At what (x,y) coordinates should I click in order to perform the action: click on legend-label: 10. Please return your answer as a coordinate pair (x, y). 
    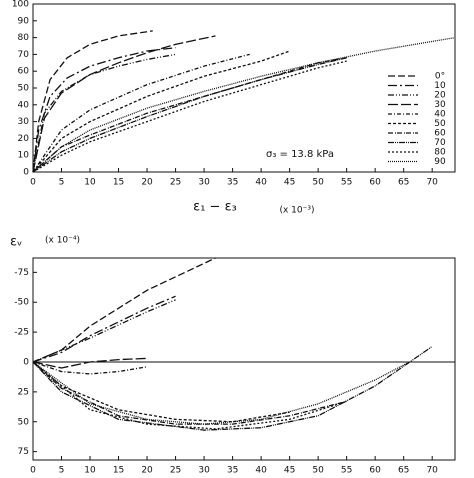
    Looking at the image, I should click on (440, 86).